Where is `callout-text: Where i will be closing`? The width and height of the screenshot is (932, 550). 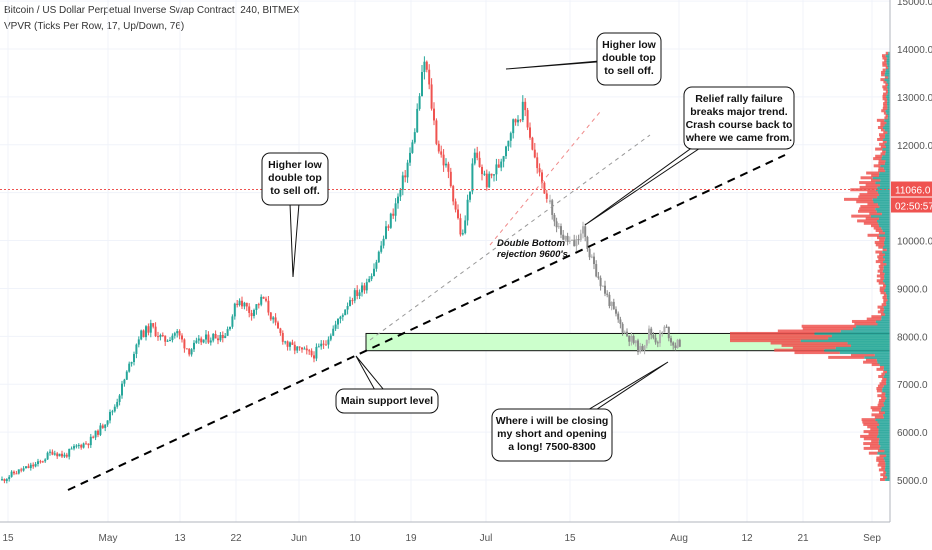 callout-text: Where i will be closing is located at coordinates (552, 421).